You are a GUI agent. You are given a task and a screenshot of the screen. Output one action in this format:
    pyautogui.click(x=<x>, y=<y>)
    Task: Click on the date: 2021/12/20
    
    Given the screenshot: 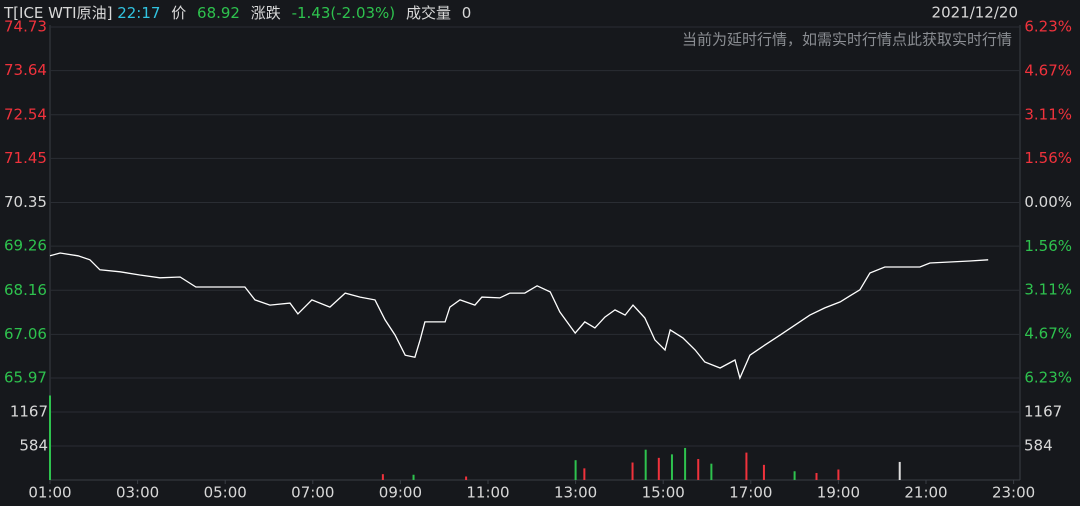 What is the action you would take?
    pyautogui.click(x=975, y=13)
    